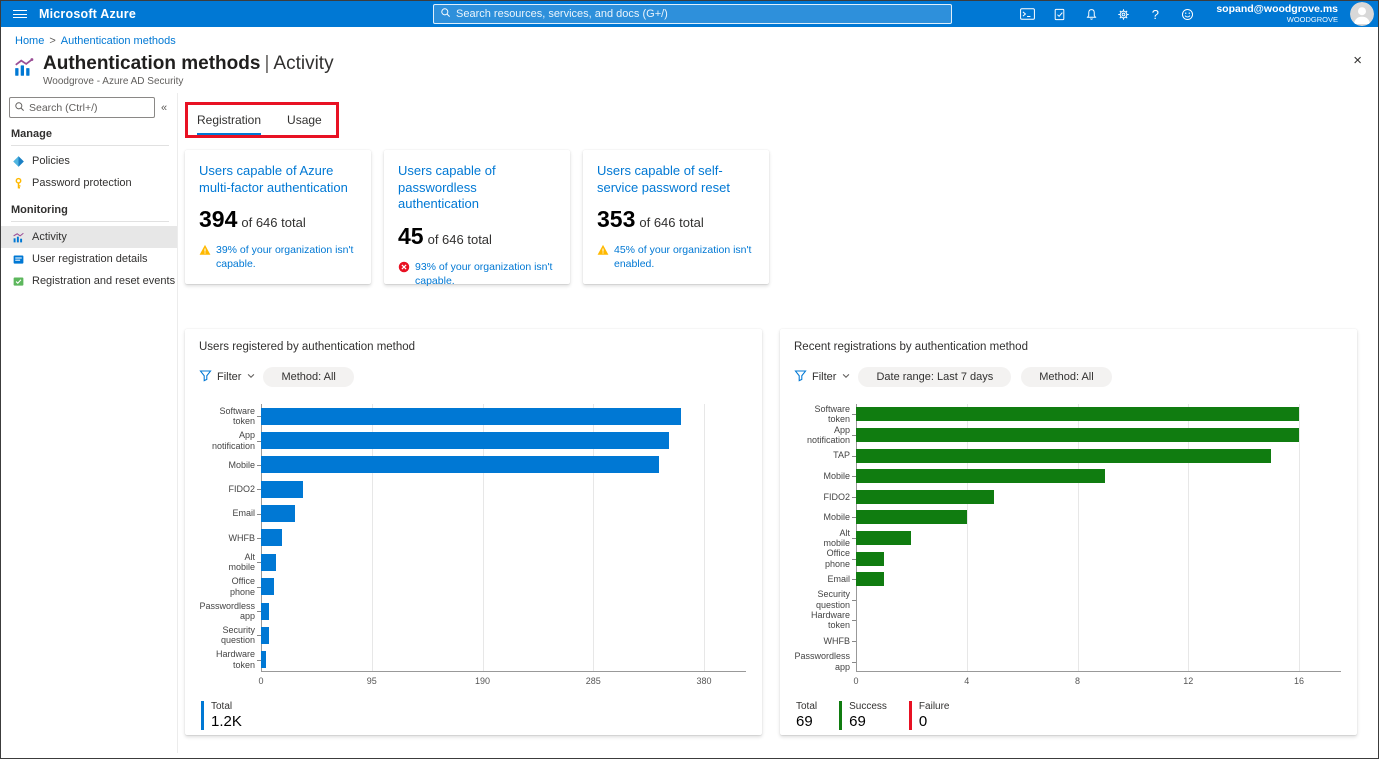 Image resolution: width=1379 pixels, height=759 pixels. Describe the element at coordinates (227, 611) in the screenshot. I see `category-label: Passwordless app` at that location.